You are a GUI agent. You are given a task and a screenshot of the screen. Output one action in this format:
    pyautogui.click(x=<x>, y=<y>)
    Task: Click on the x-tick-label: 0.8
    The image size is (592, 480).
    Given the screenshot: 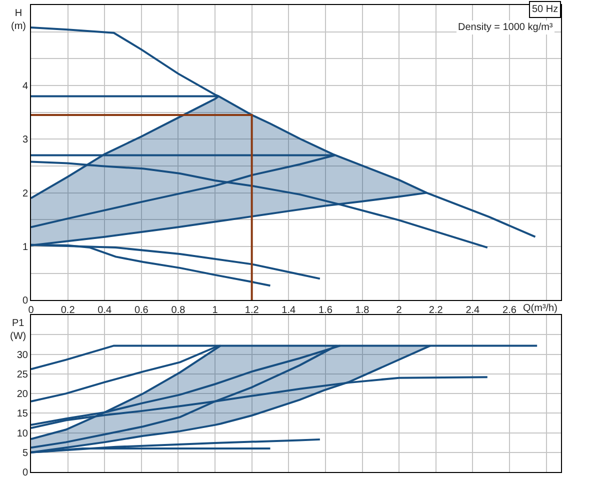 What is the action you would take?
    pyautogui.click(x=178, y=310)
    